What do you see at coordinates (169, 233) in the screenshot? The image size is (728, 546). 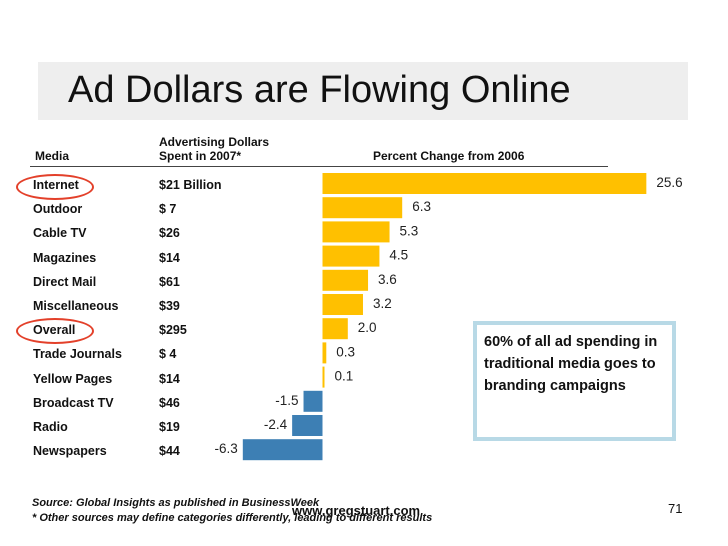 I see `spend-value: $26` at bounding box center [169, 233].